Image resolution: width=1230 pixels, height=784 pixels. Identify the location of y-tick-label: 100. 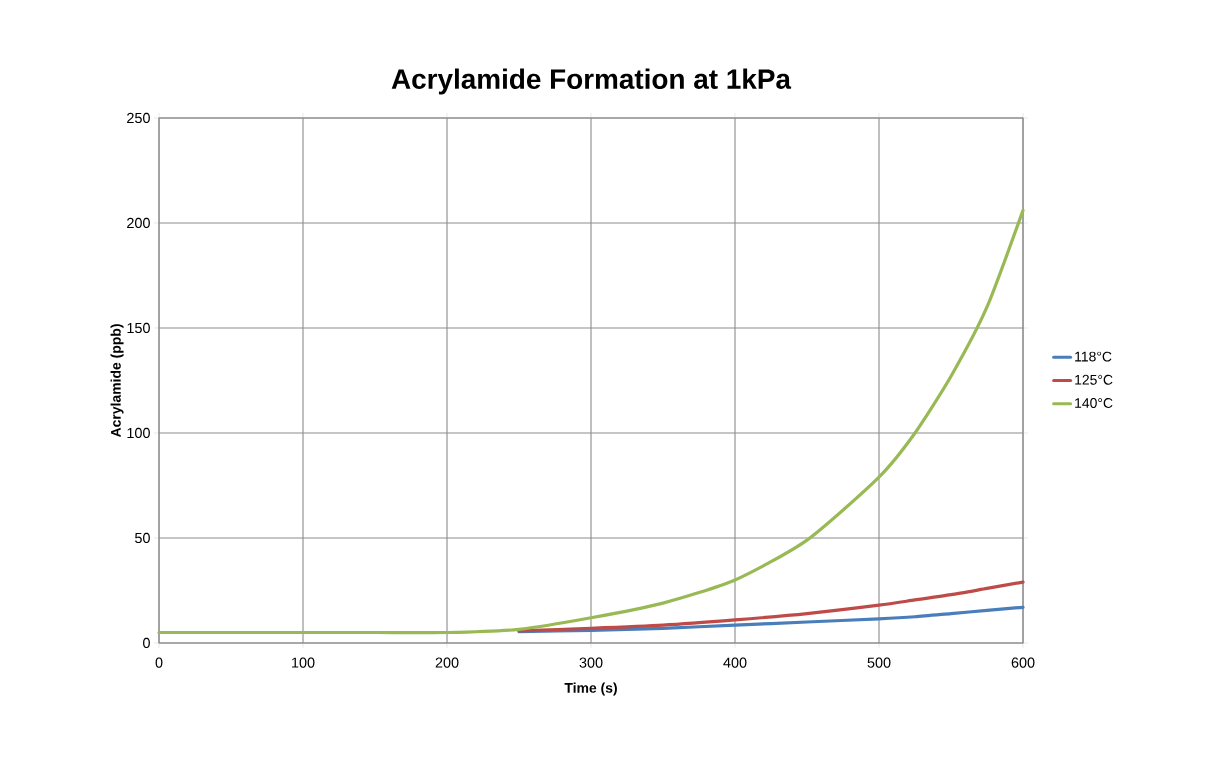
(138, 433).